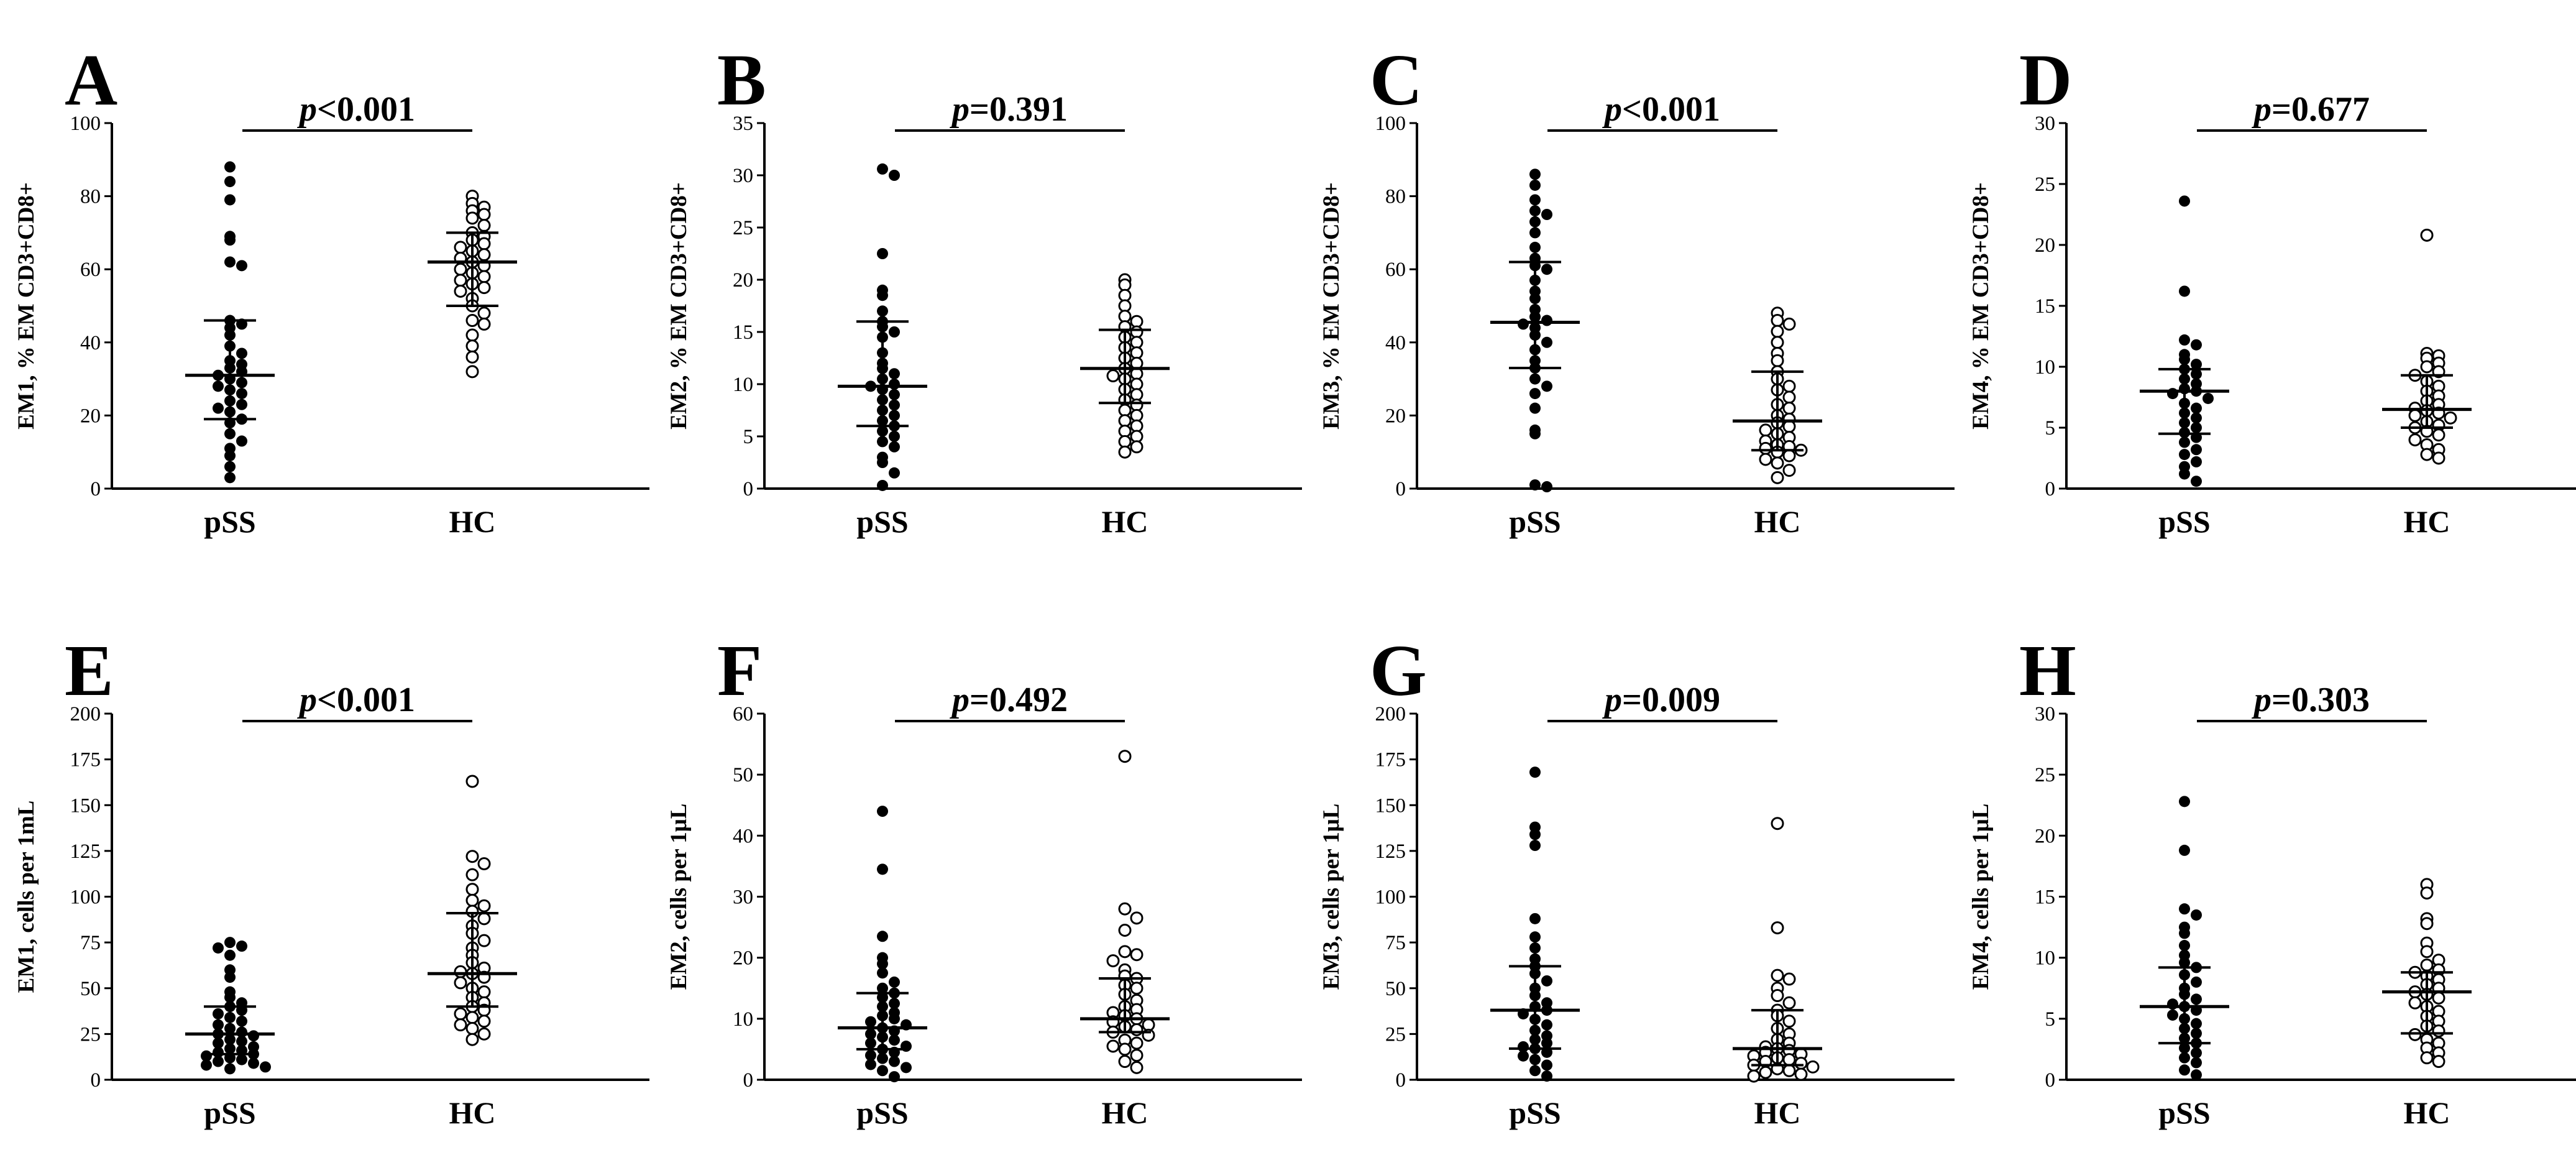 Image resolution: width=2576 pixels, height=1150 pixels. Describe the element at coordinates (743, 1019) in the screenshot. I see `y-tick-label: 10` at that location.